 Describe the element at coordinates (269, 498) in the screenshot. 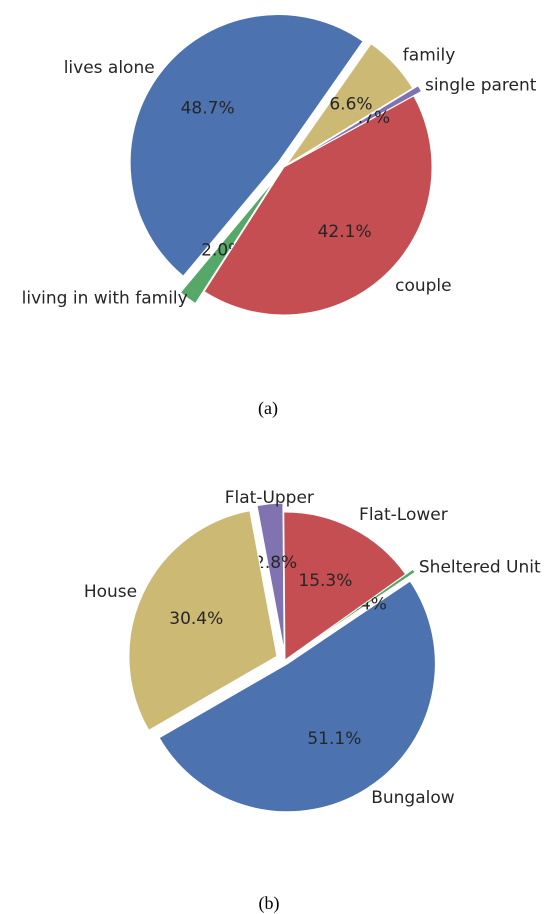

I see `slice-label: Flat-Upper` at that location.